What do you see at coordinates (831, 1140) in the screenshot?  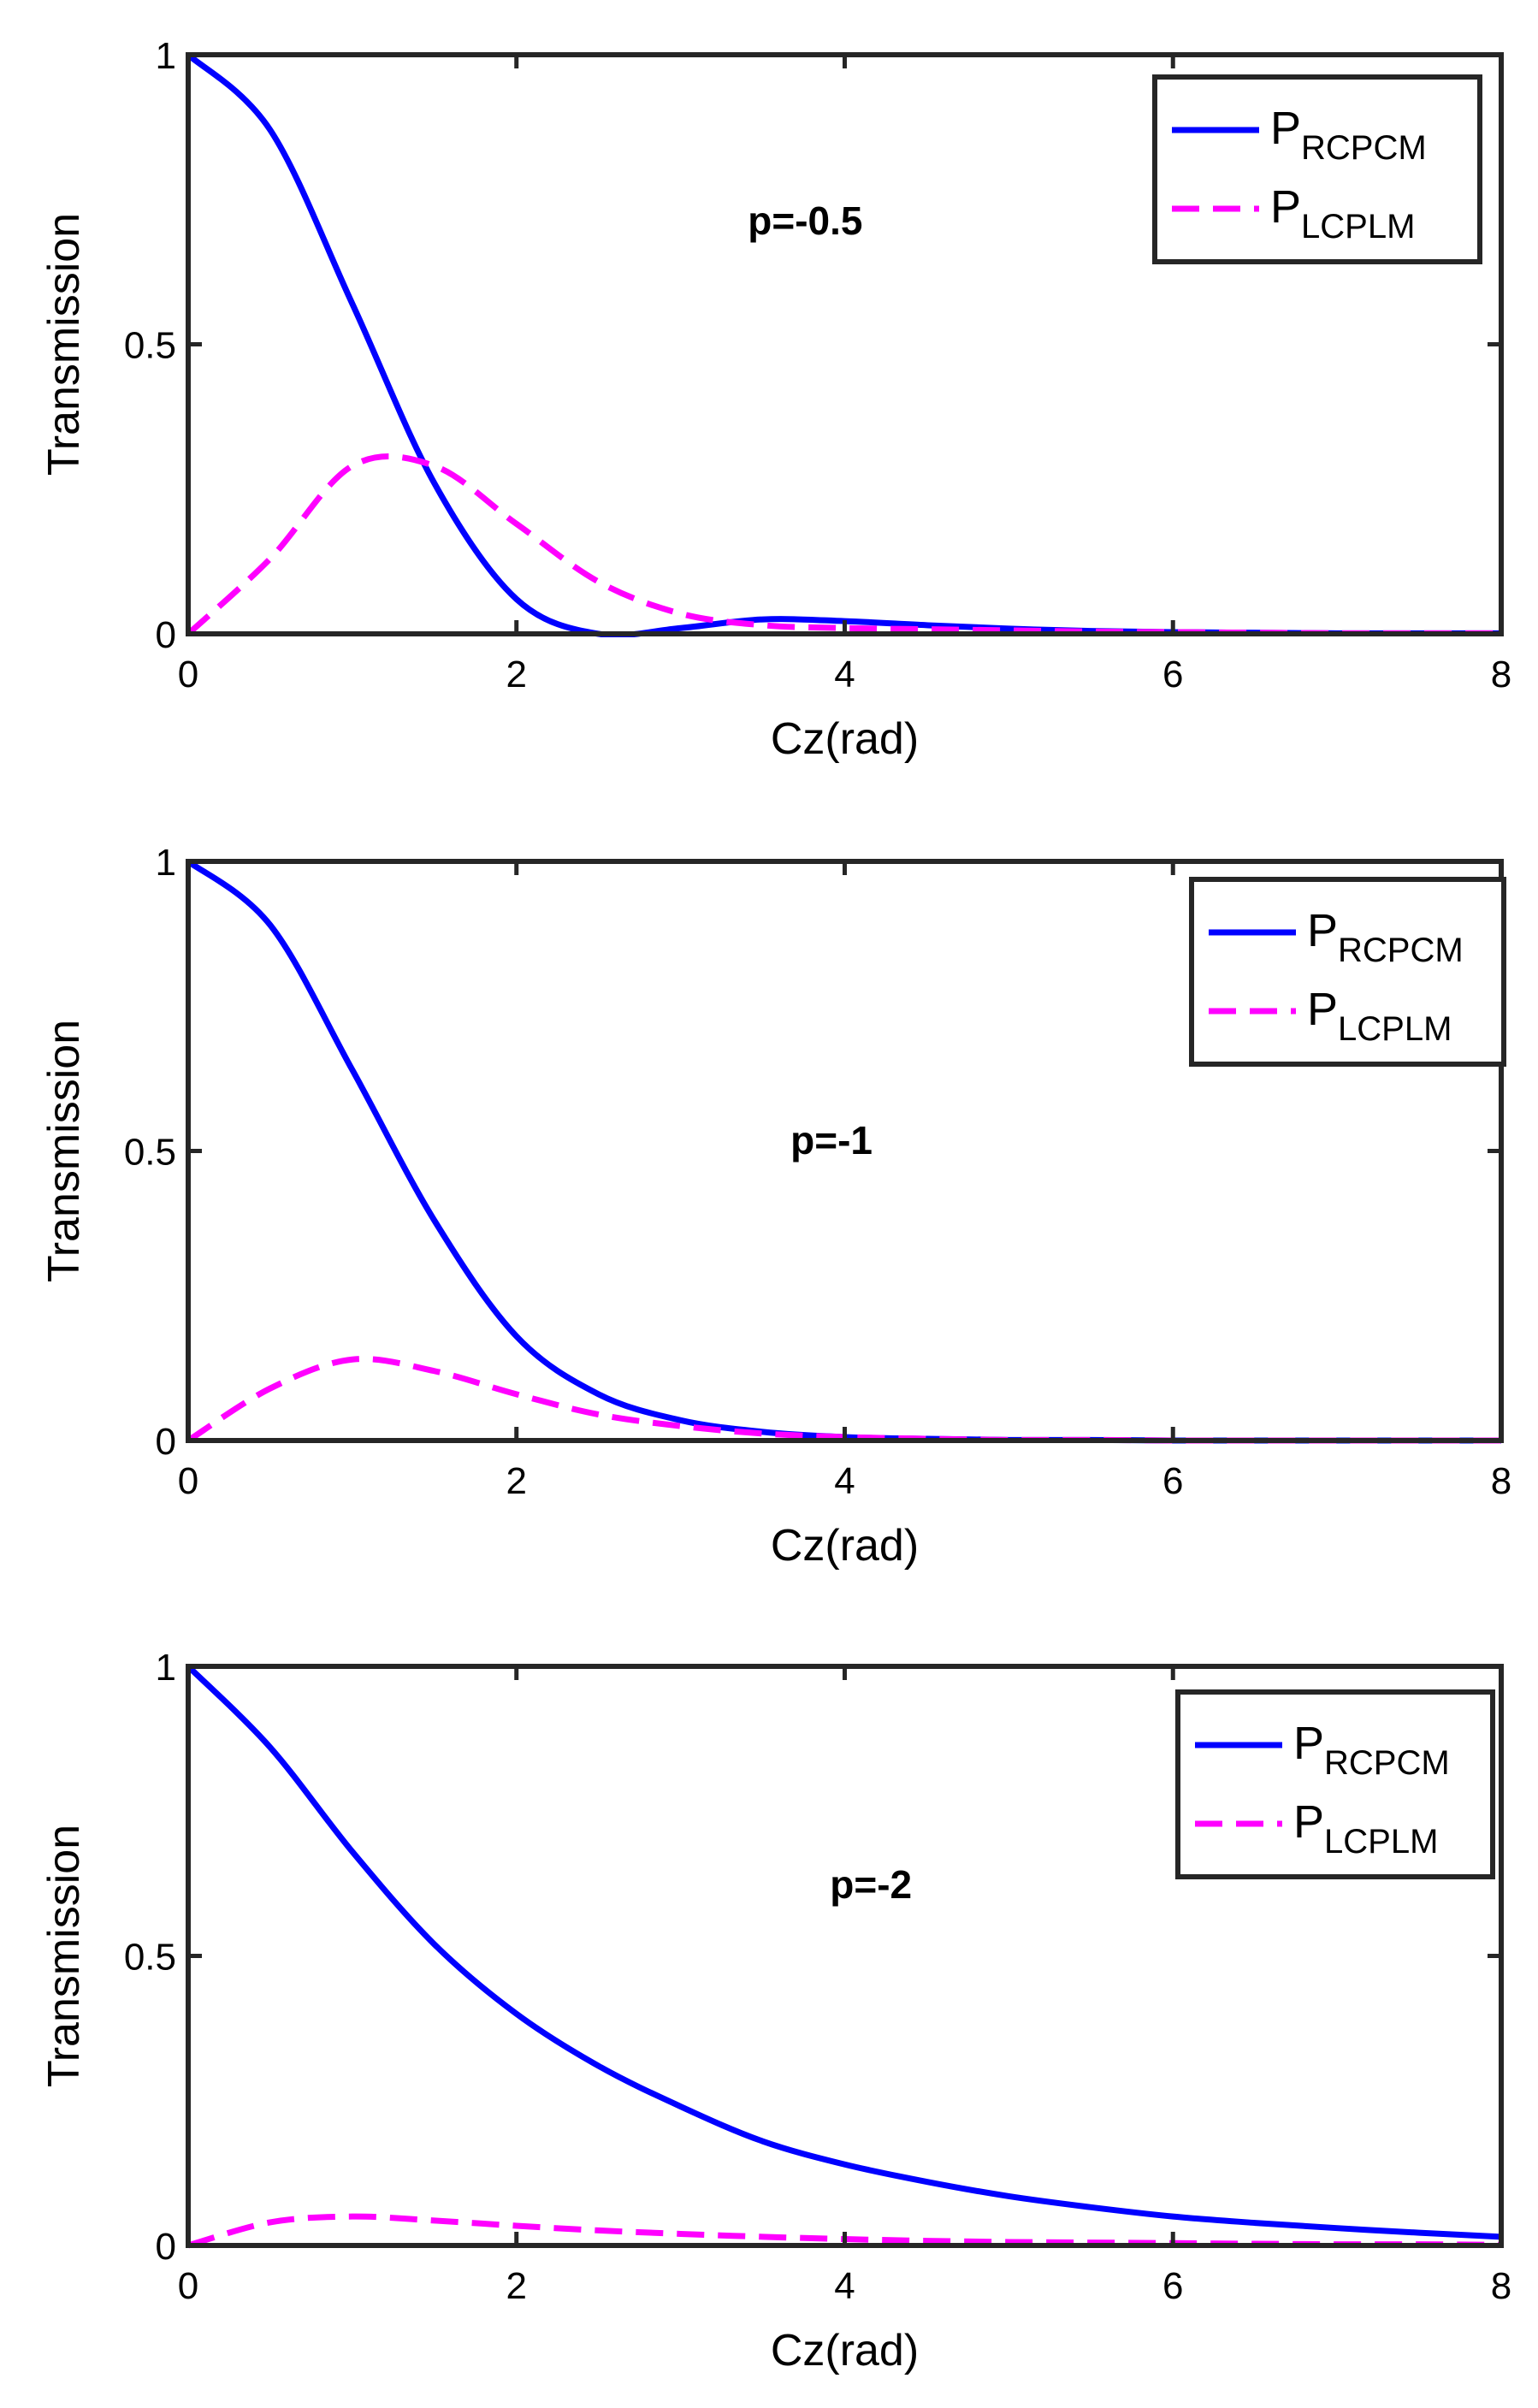 I see `annotation-text: p=-1` at bounding box center [831, 1140].